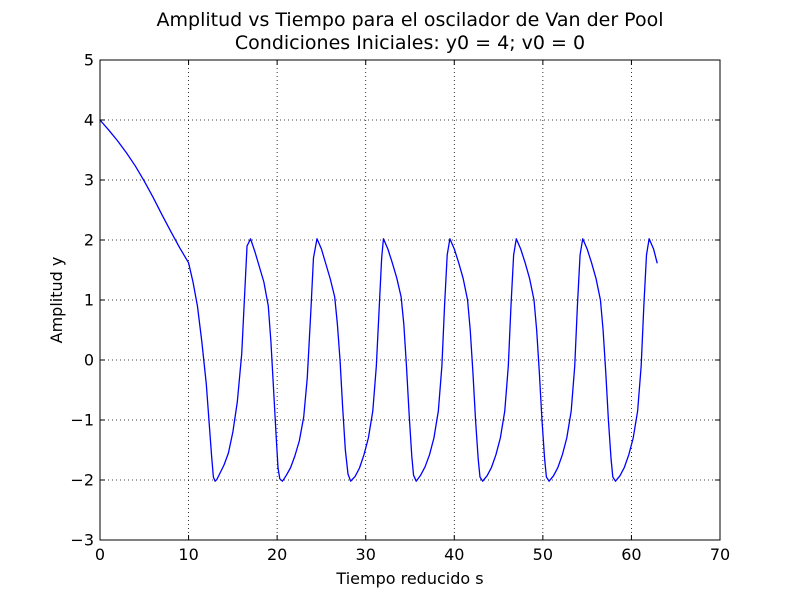 The height and width of the screenshot is (604, 800). What do you see at coordinates (366, 554) in the screenshot?
I see `x-tick-label: 30` at bounding box center [366, 554].